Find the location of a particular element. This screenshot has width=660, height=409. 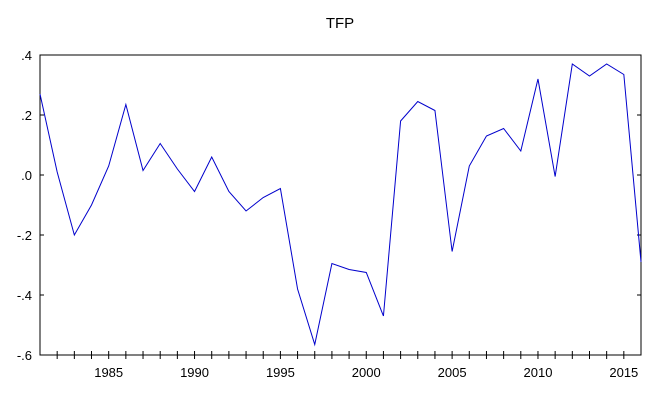

chart-title: TFP is located at coordinates (340, 23).